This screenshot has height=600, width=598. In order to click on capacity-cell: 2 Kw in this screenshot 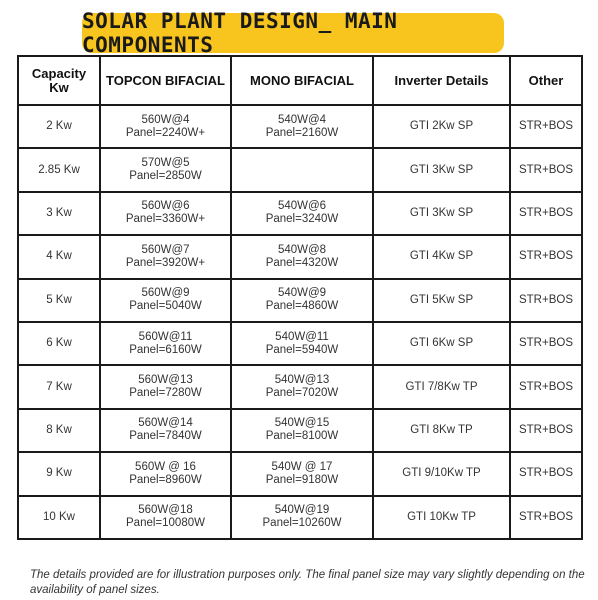, I will do `click(59, 126)`.